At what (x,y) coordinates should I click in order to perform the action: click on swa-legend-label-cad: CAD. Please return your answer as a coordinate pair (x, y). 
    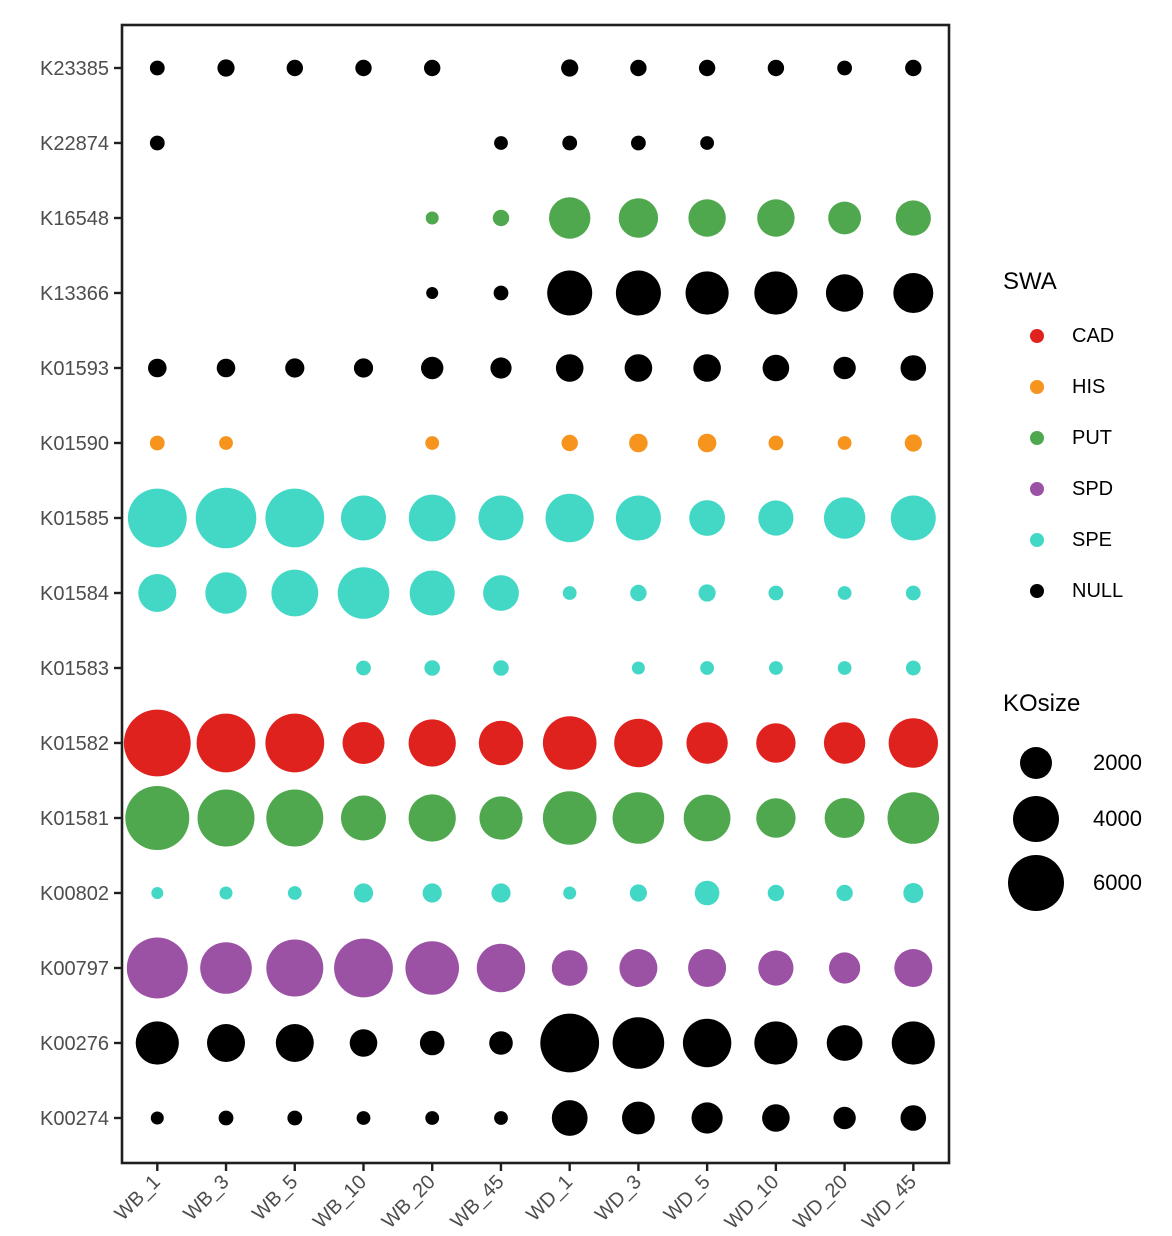
    Looking at the image, I should click on (1093, 335).